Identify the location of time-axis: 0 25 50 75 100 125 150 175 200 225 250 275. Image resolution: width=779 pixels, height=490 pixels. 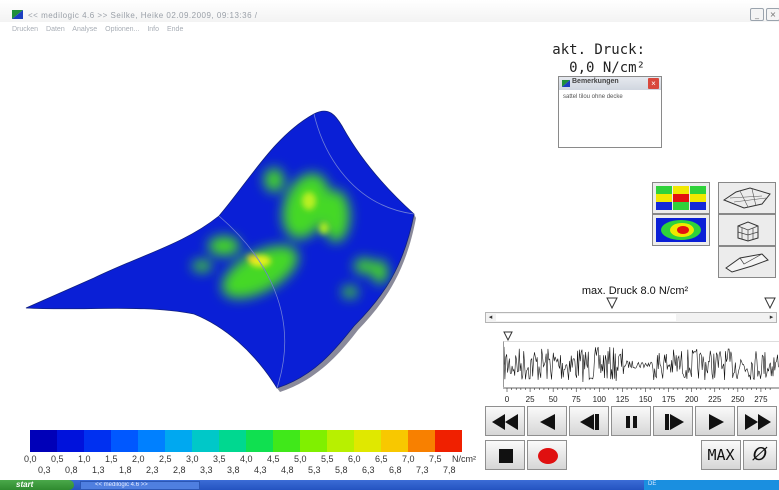
(641, 395).